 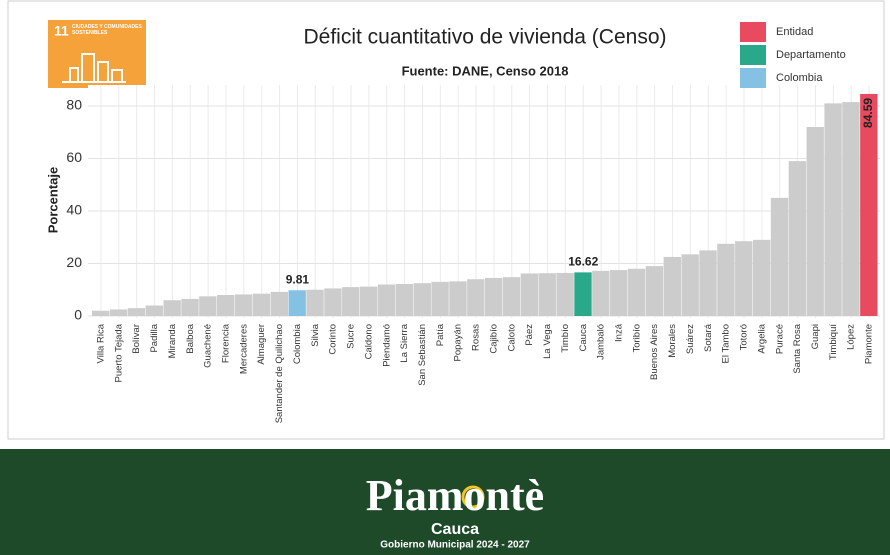 I want to click on x-tick-label: Balboa, so click(x=190, y=338).